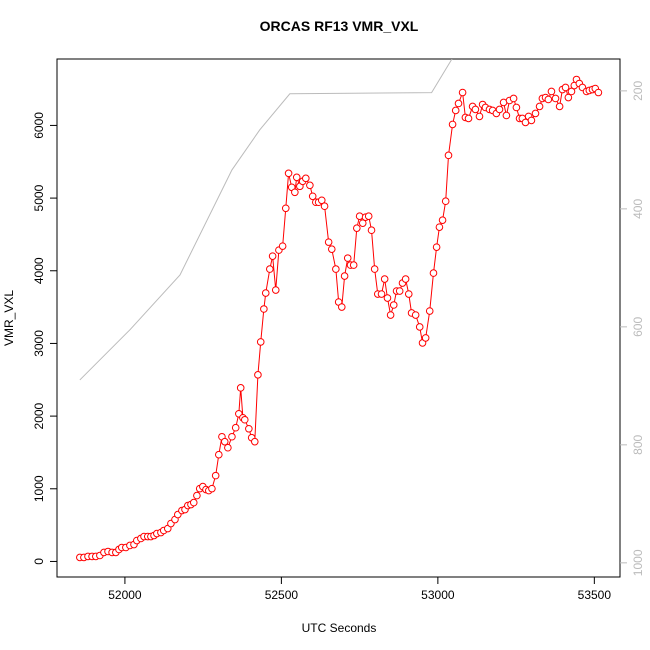 Image resolution: width=650 pixels, height=650 pixels. What do you see at coordinates (339, 26) in the screenshot?
I see `chart-title: ORCAS RF13 VMR_VXL` at bounding box center [339, 26].